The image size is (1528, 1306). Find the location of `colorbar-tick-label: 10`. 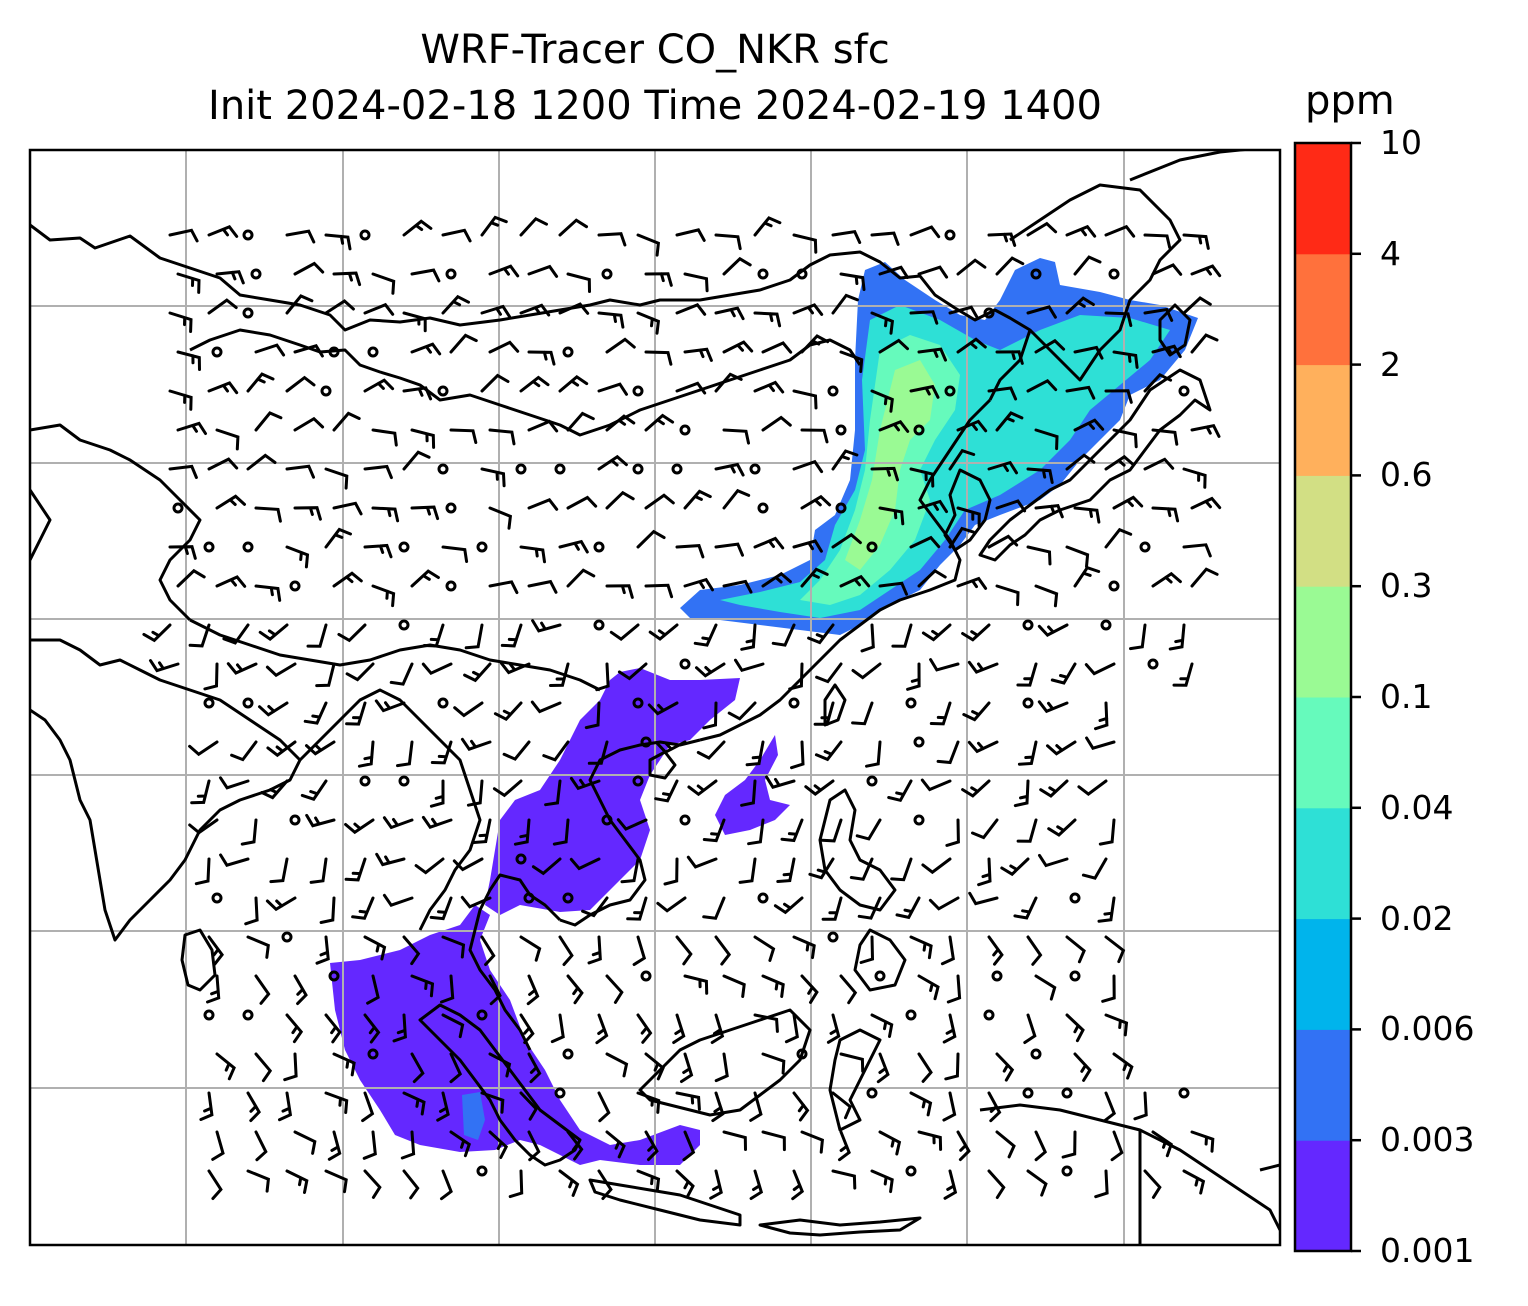

colorbar-tick-label: 10 is located at coordinates (1401, 142).